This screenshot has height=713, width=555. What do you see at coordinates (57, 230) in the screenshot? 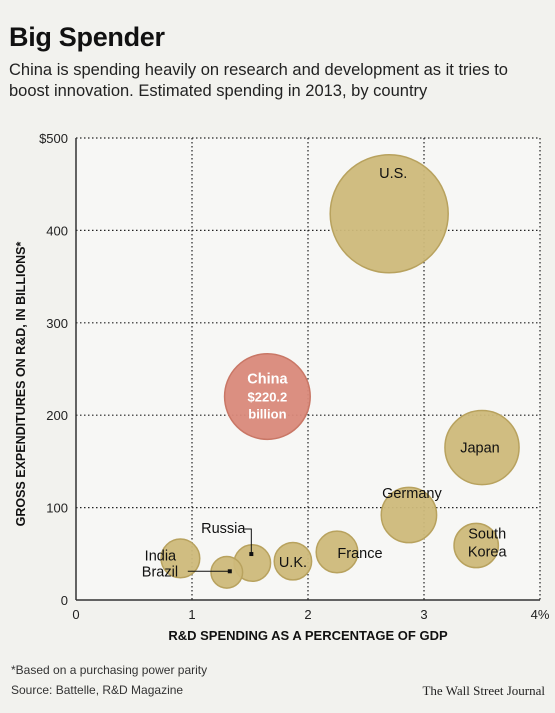
I see `y-tick-label: 400` at bounding box center [57, 230].